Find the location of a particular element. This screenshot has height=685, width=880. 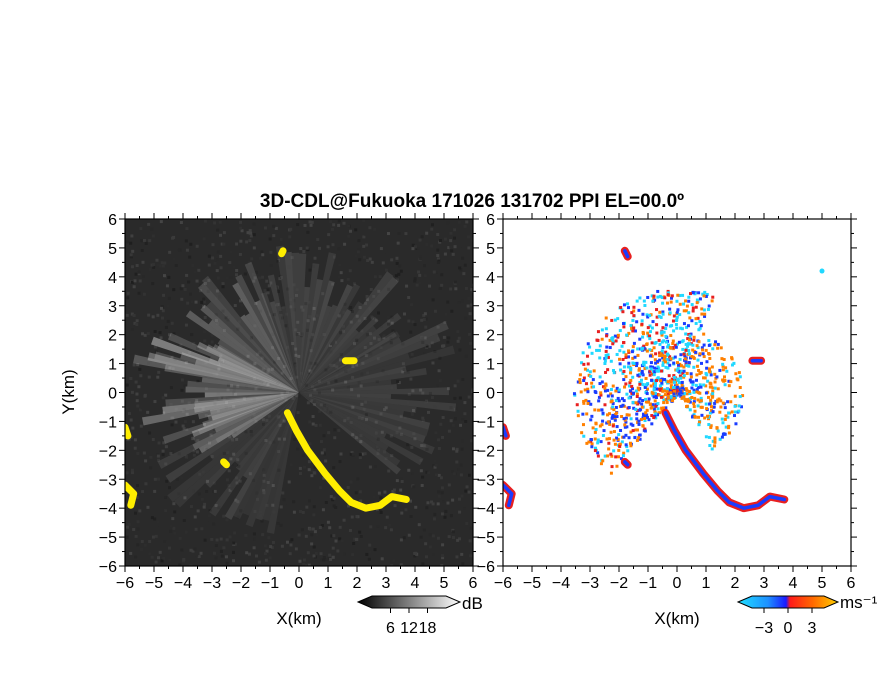

velocity-colorbar: −3 0 3 ms⁻¹ is located at coordinates (807, 615).